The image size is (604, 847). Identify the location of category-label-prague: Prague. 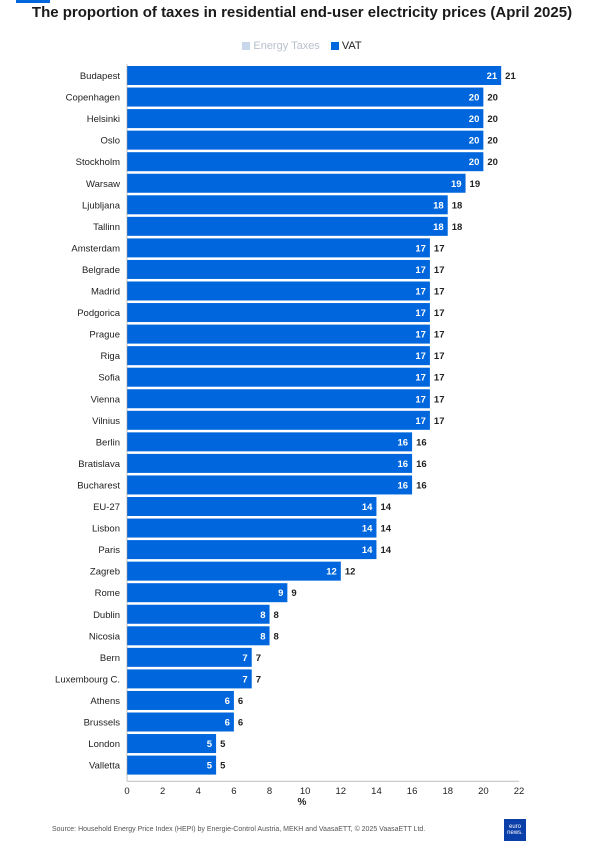
(104, 335).